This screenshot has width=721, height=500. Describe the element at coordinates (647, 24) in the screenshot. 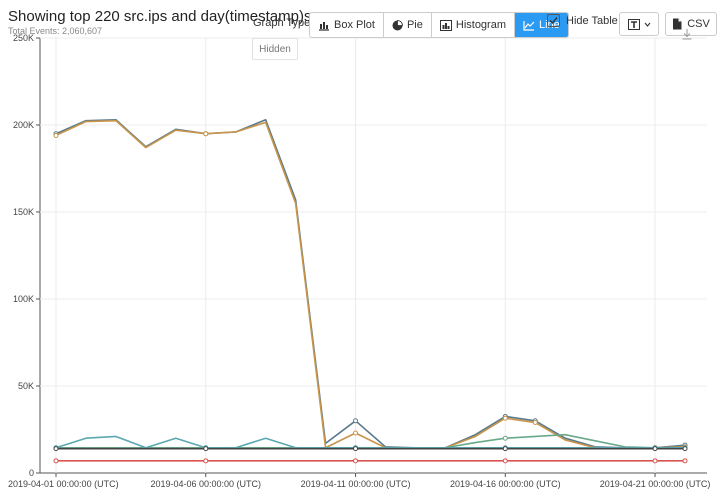

I see `chevron-down-icon` at that location.